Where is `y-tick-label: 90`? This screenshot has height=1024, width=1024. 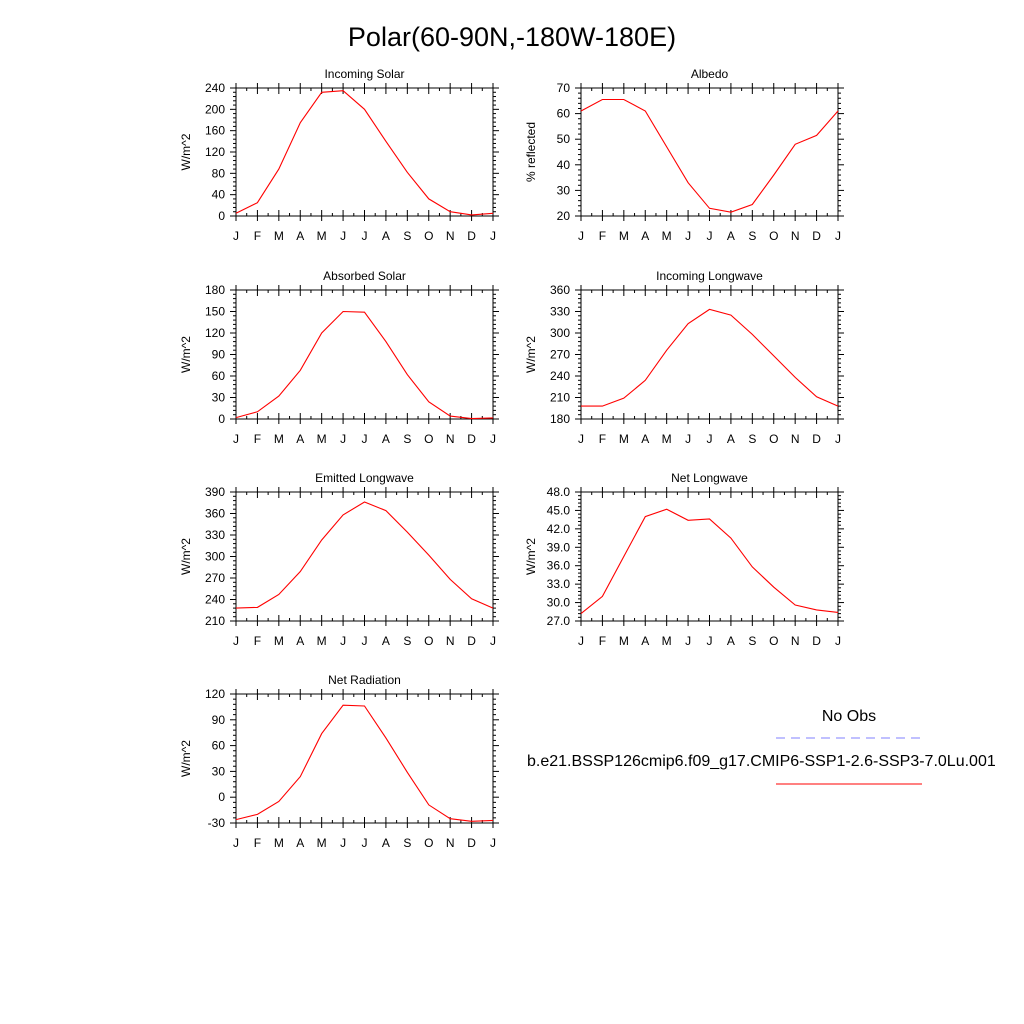
y-tick-label: 90 is located at coordinates (219, 720).